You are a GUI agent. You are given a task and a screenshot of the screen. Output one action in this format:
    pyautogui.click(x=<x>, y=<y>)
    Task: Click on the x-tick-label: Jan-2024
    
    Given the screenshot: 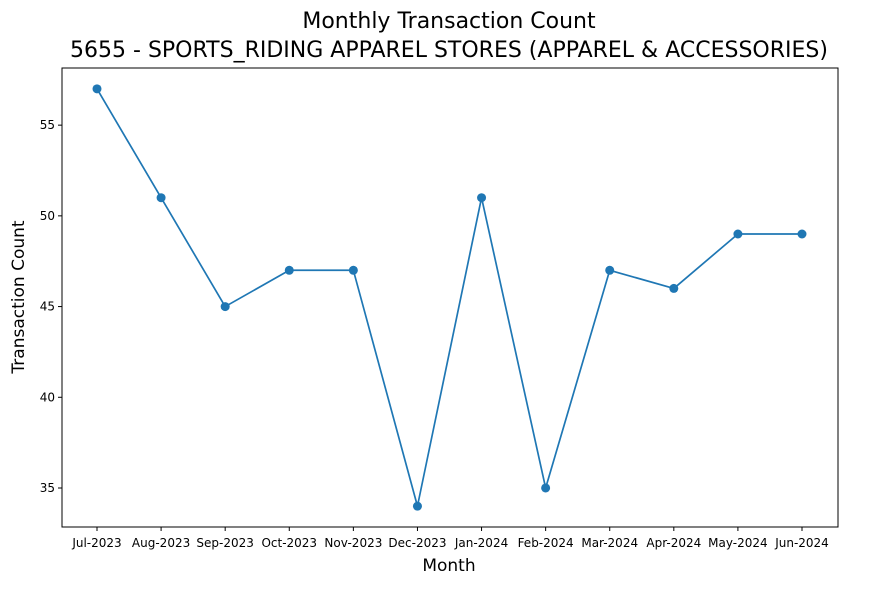 What is the action you would take?
    pyautogui.click(x=481, y=543)
    